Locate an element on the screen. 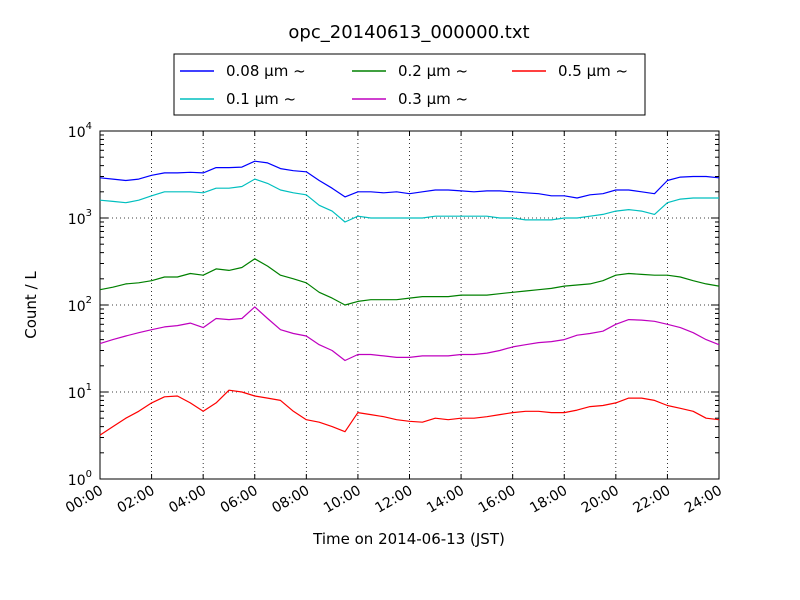 This screenshot has height=600, width=800. legend-entry-3: 0.2 μm ~ is located at coordinates (410, 71).